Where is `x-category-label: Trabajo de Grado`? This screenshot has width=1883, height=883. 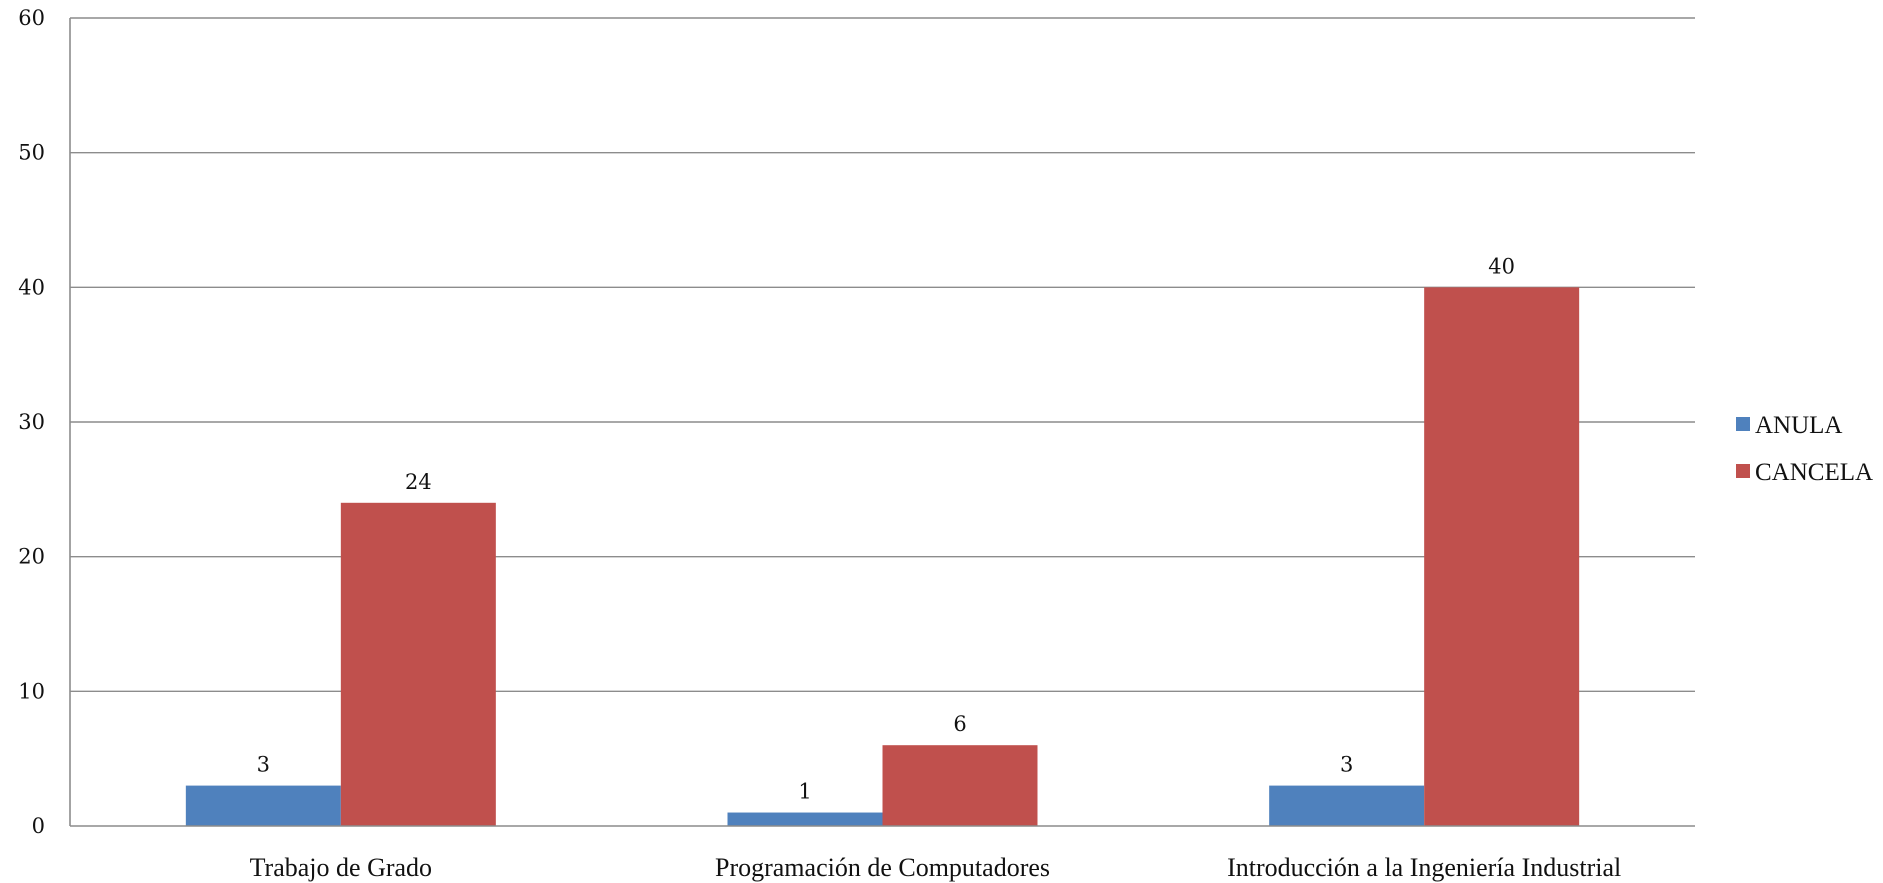 x-category-label: Trabajo de Grado is located at coordinates (341, 867).